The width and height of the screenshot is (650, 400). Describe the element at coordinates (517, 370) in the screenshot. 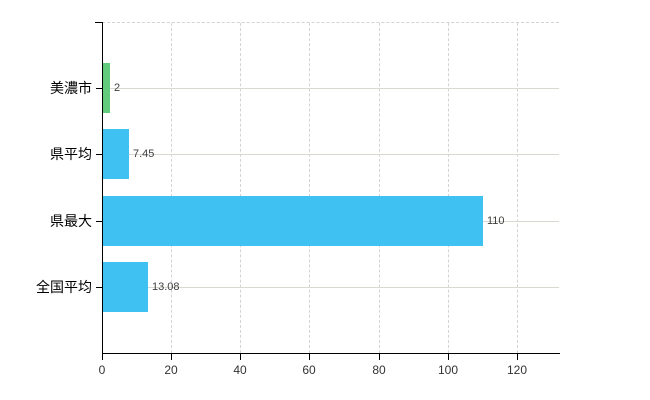

I see `x-tick-label: 120` at that location.